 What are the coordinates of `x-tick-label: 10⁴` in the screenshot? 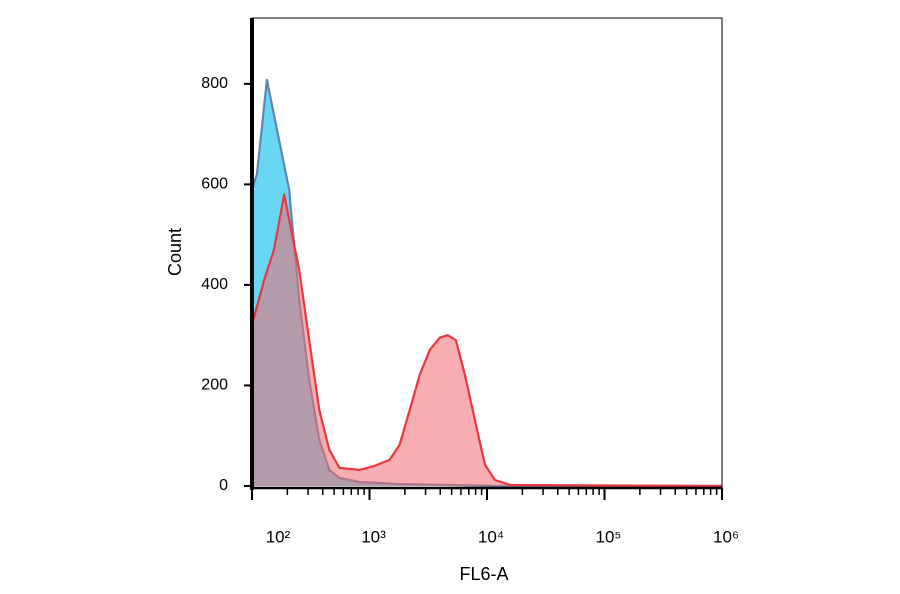 It's located at (491, 536).